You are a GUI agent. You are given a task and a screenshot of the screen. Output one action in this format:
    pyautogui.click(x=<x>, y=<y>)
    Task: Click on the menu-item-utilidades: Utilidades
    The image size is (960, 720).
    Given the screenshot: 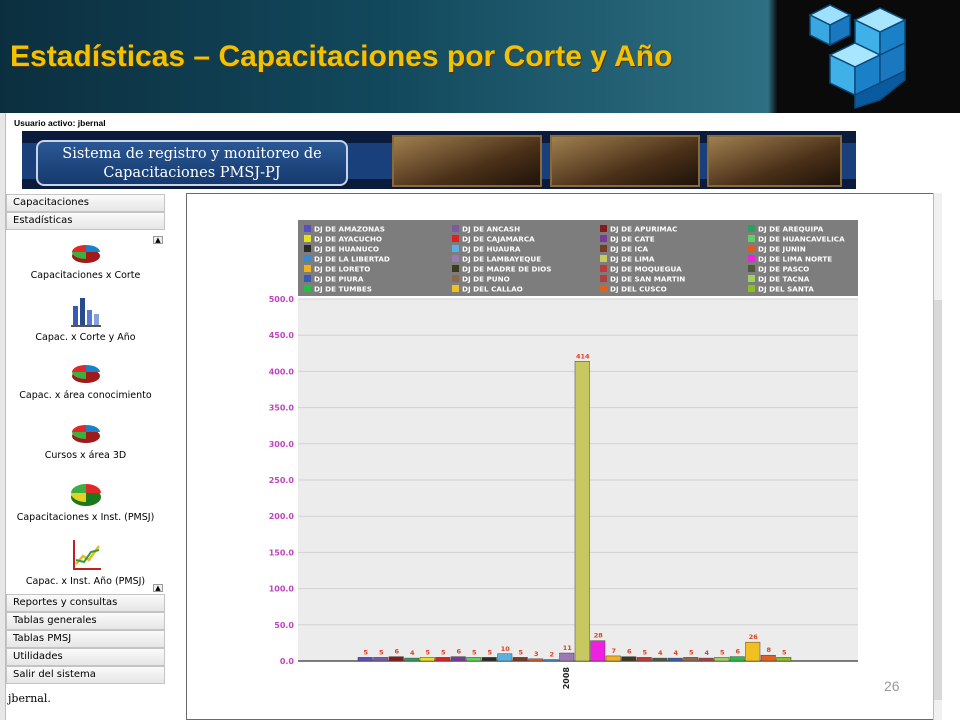 What is the action you would take?
    pyautogui.click(x=85, y=657)
    